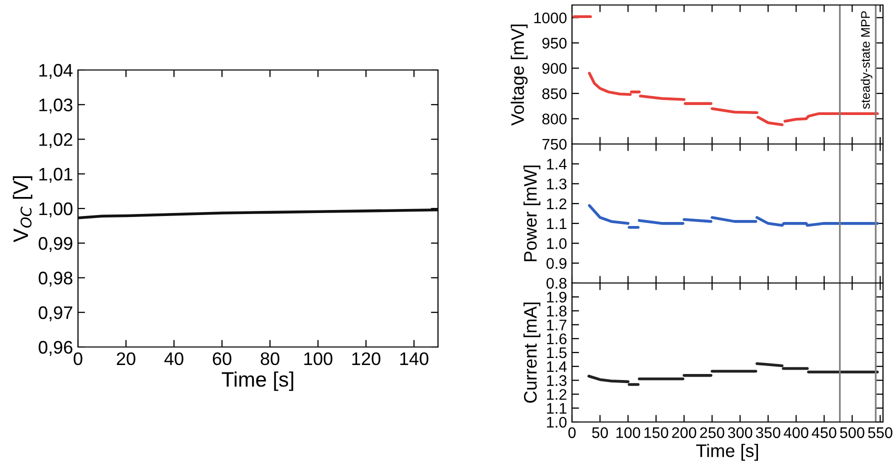 This screenshot has width=893, height=470. Describe the element at coordinates (556, 325) in the screenshot. I see `y-tick-label: 1.7` at that location.